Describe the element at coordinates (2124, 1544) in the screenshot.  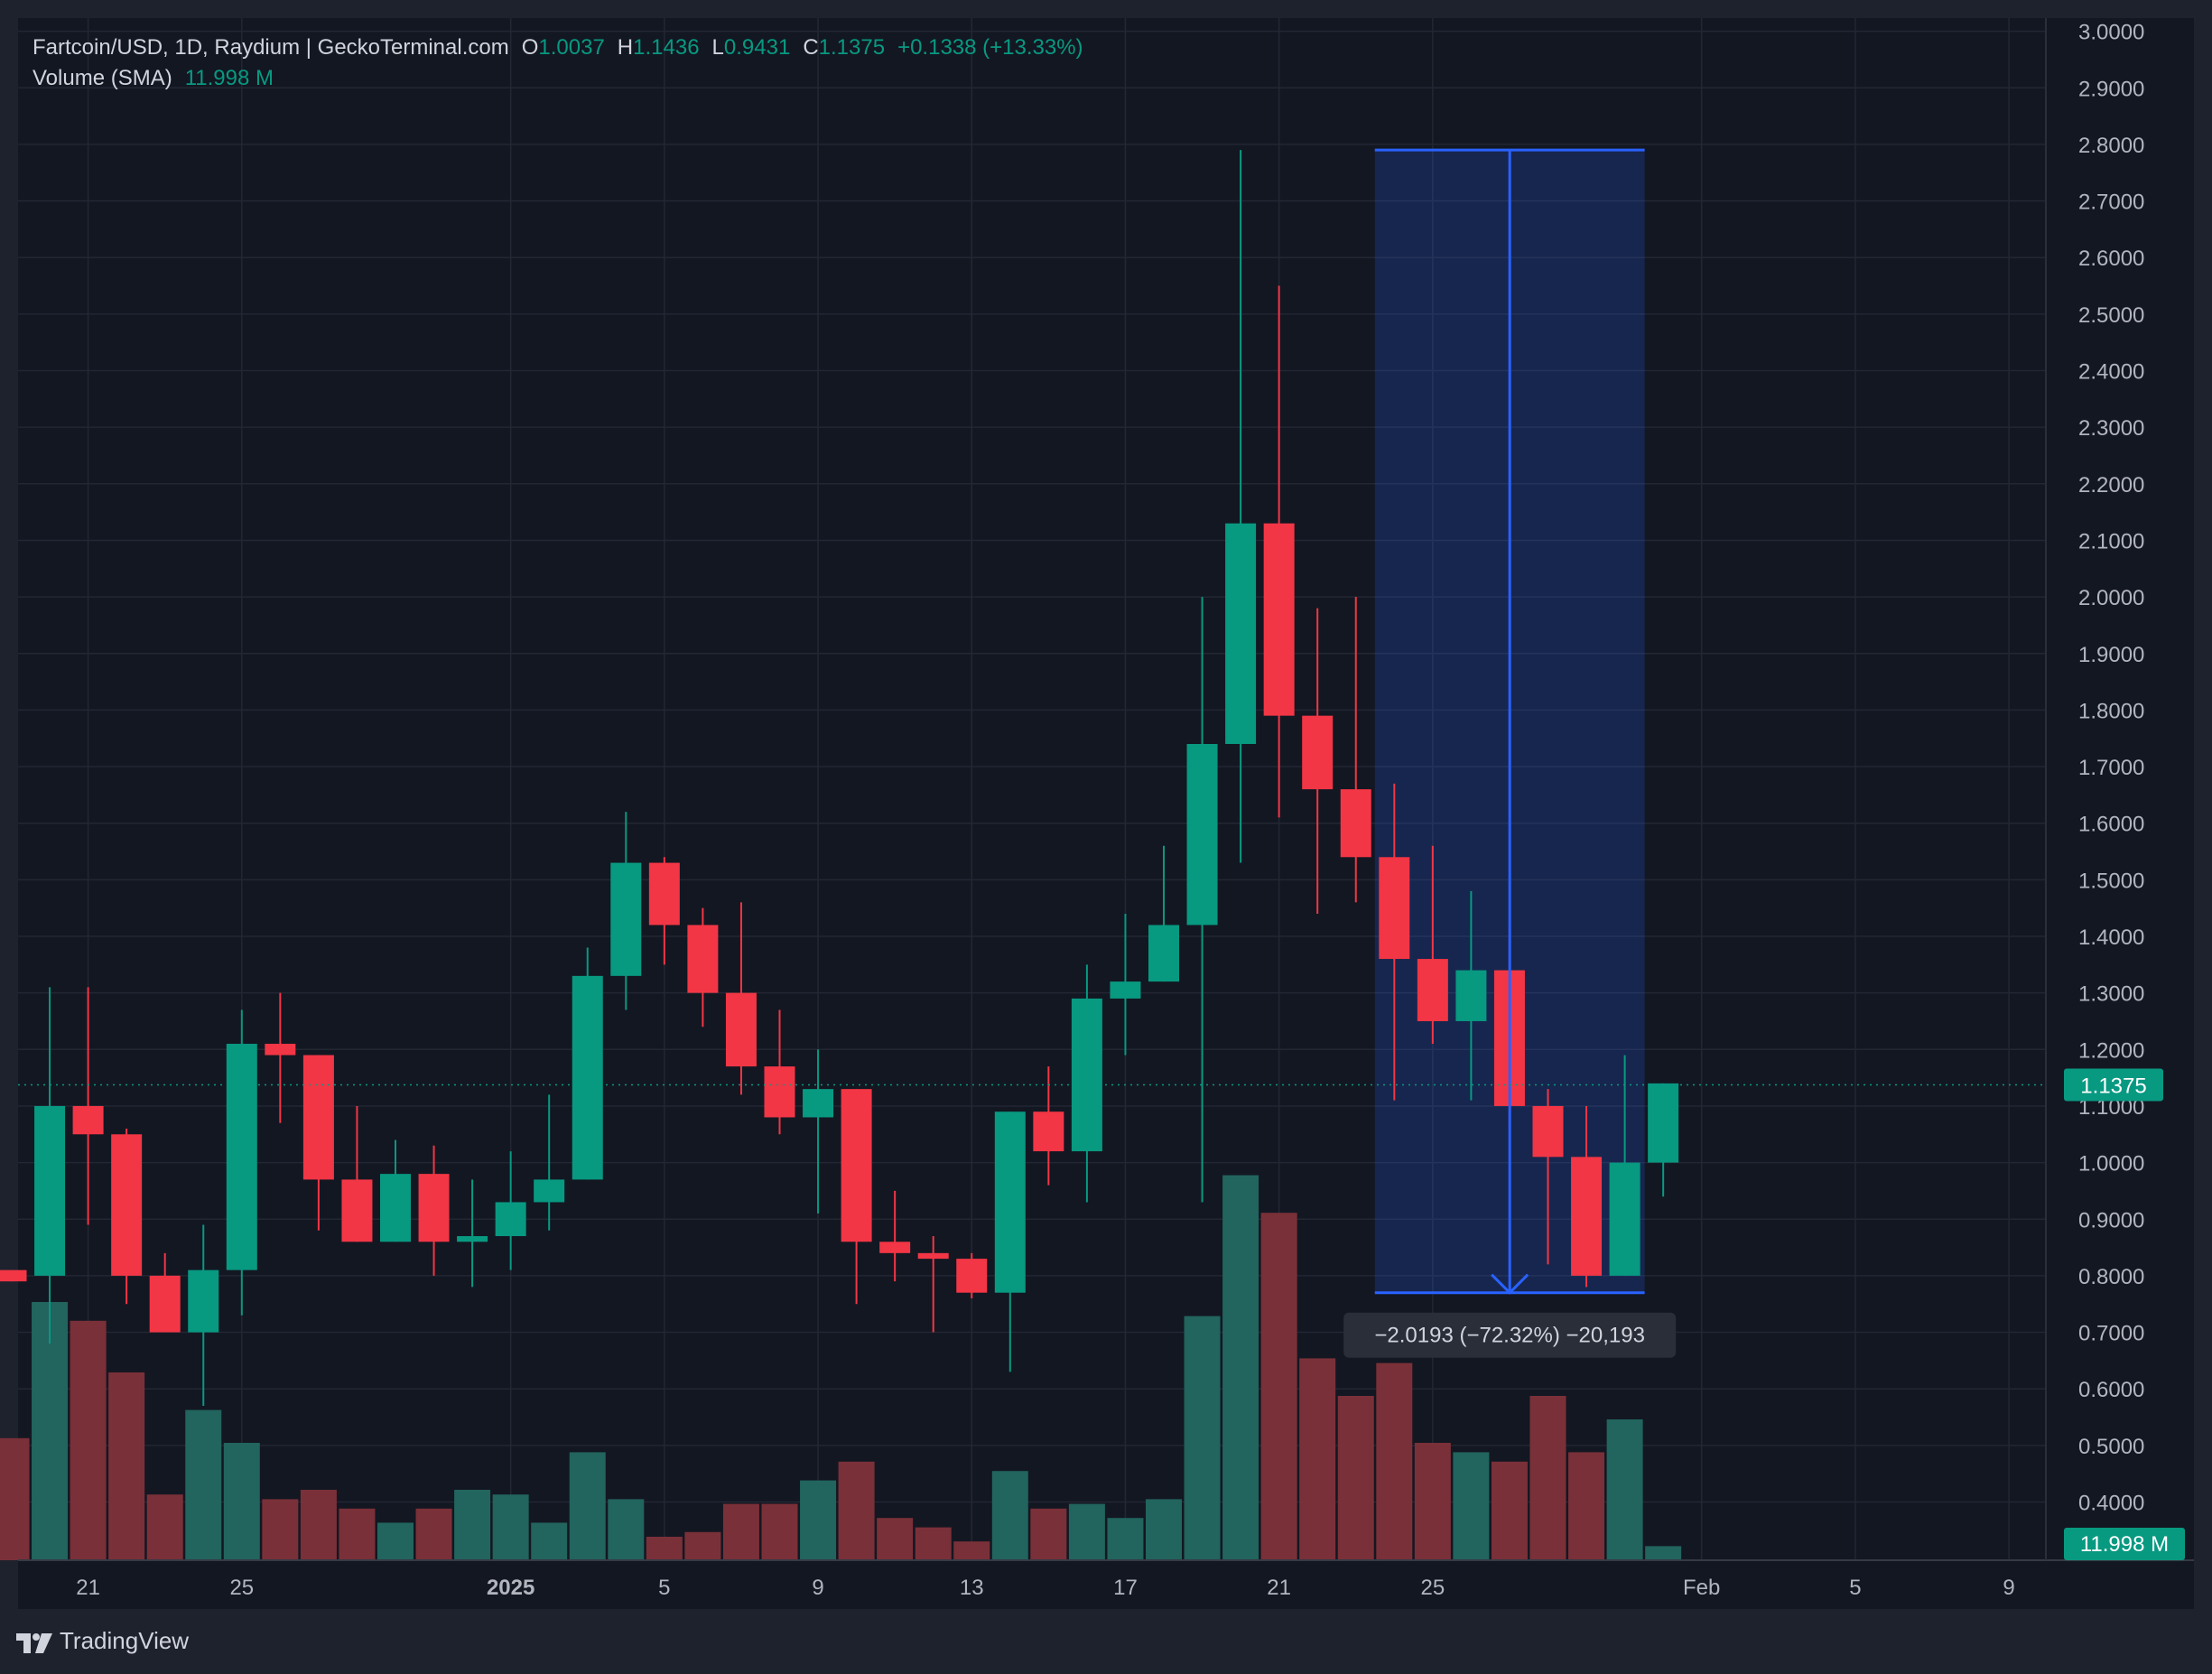
I see `volume-badge` at that location.